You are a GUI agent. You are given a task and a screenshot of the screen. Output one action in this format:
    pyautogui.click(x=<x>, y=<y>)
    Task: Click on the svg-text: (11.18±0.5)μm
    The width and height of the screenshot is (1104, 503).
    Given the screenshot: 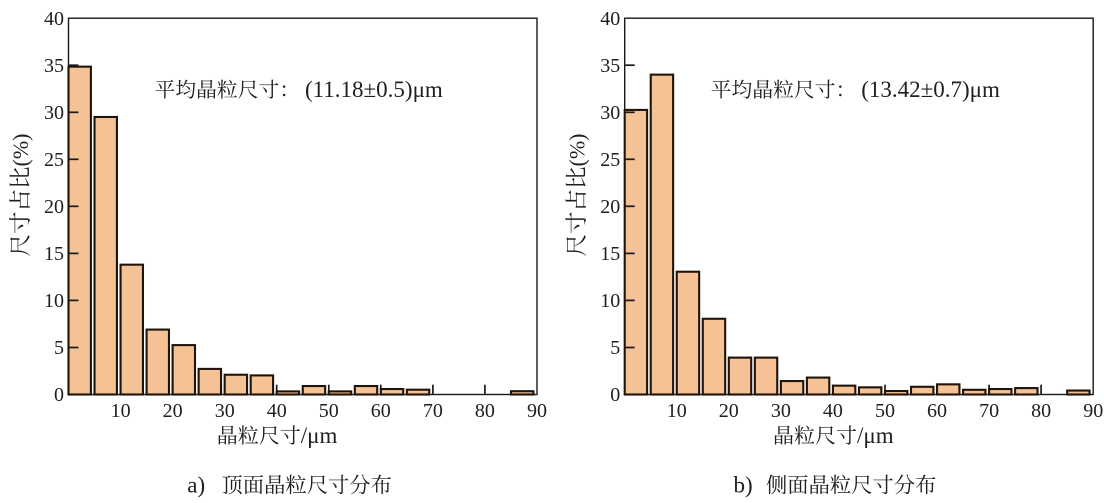 What is the action you would take?
    pyautogui.click(x=374, y=89)
    